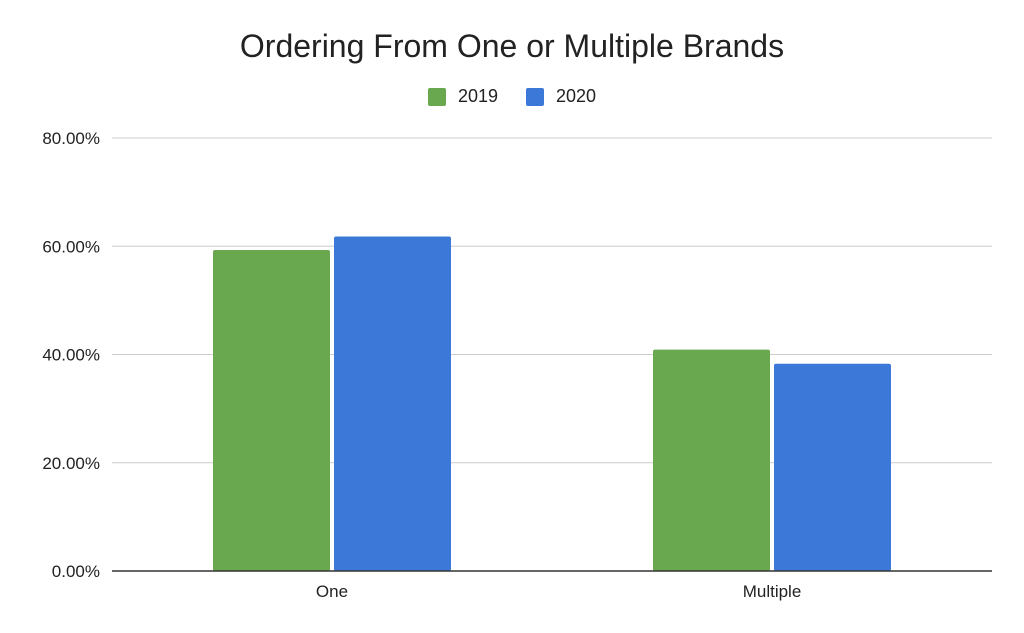  What do you see at coordinates (535, 96) in the screenshot?
I see `legend-swatch-2020` at bounding box center [535, 96].